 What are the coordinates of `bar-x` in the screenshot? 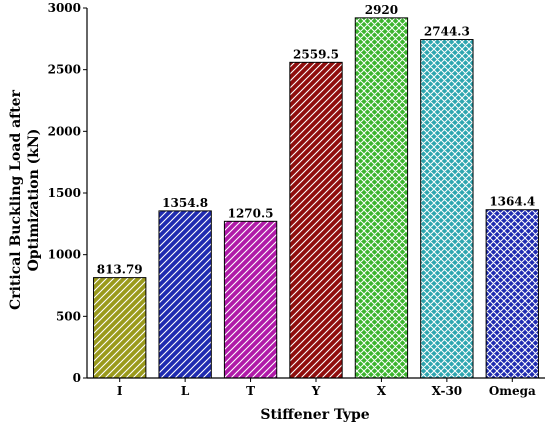 It's located at (381, 198).